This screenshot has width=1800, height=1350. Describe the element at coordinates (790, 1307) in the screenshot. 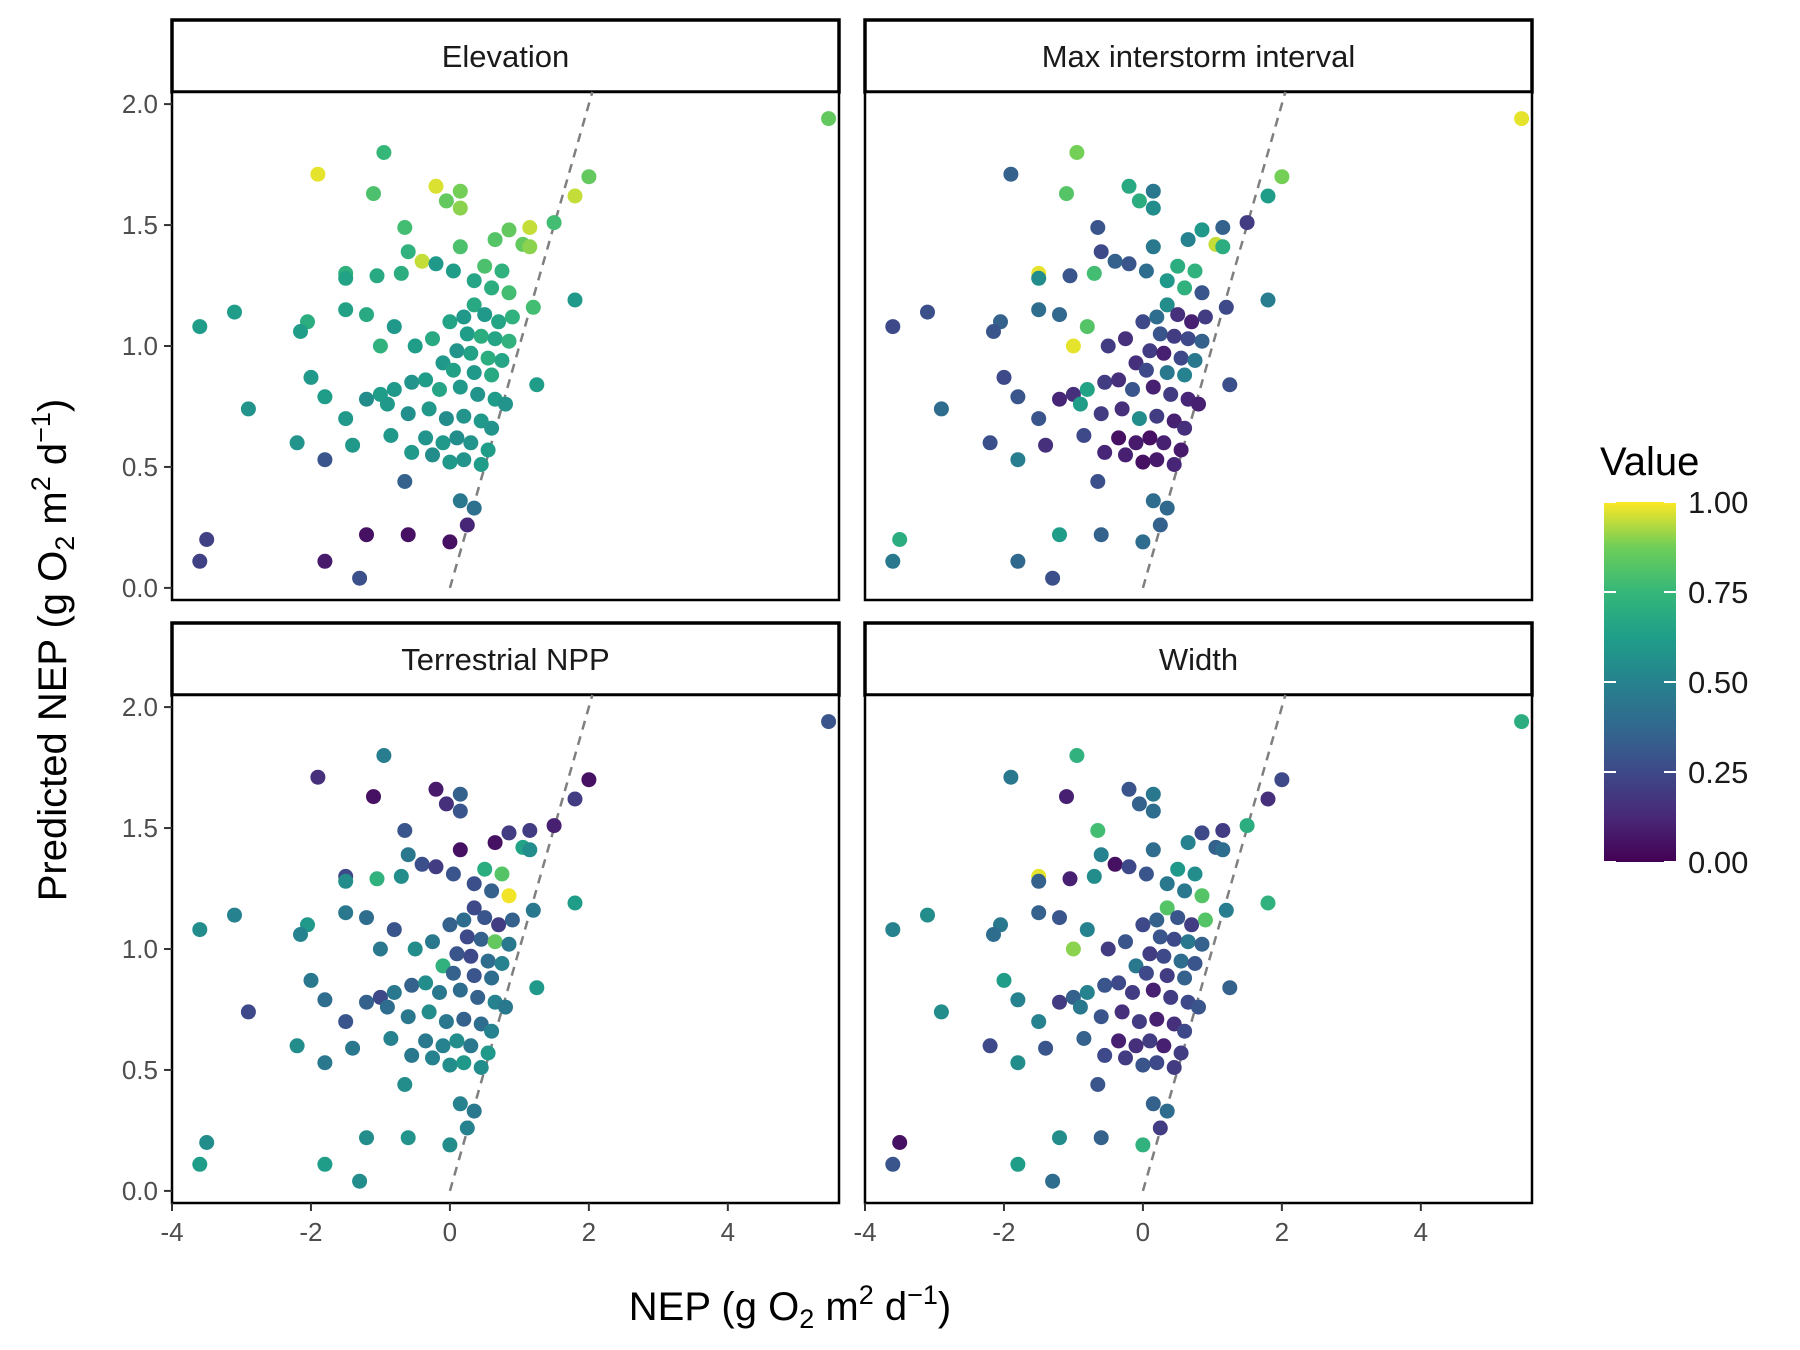

I see `x-axis-title: NEP (g O2 m2 d−1)` at that location.